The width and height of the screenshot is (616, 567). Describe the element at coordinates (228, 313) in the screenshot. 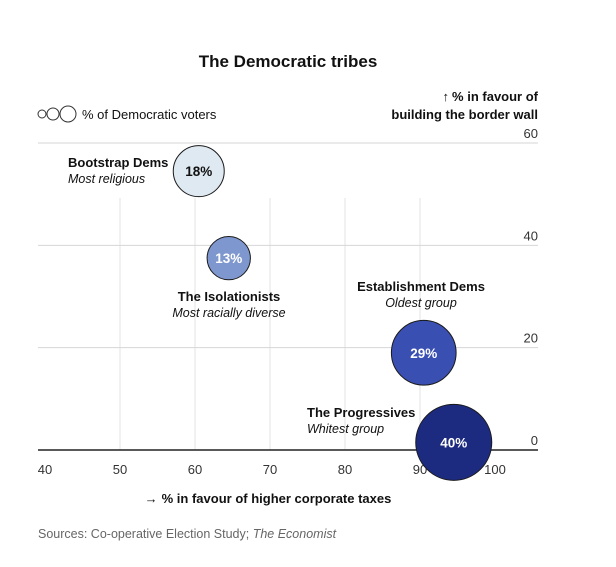

I see `group-description: Most racially diverse` at that location.